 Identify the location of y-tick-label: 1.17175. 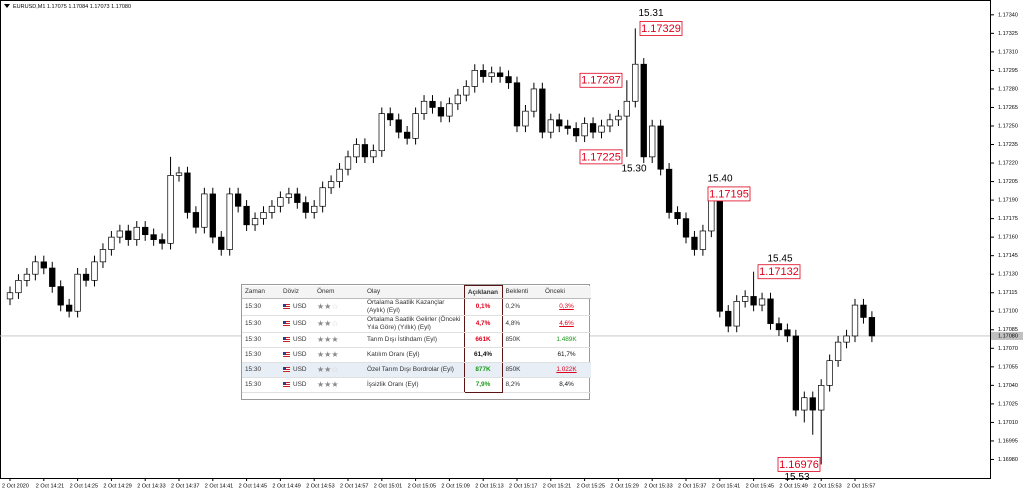
(1008, 219).